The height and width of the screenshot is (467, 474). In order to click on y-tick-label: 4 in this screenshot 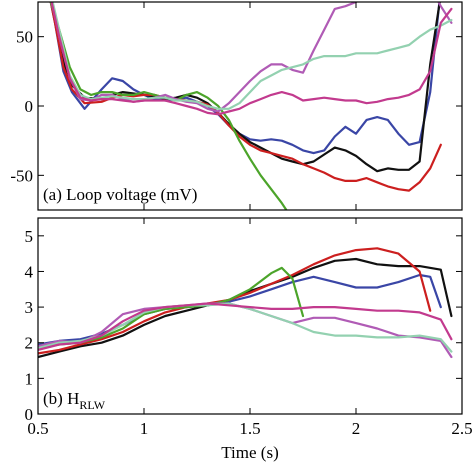, I will do `click(29, 271)`.